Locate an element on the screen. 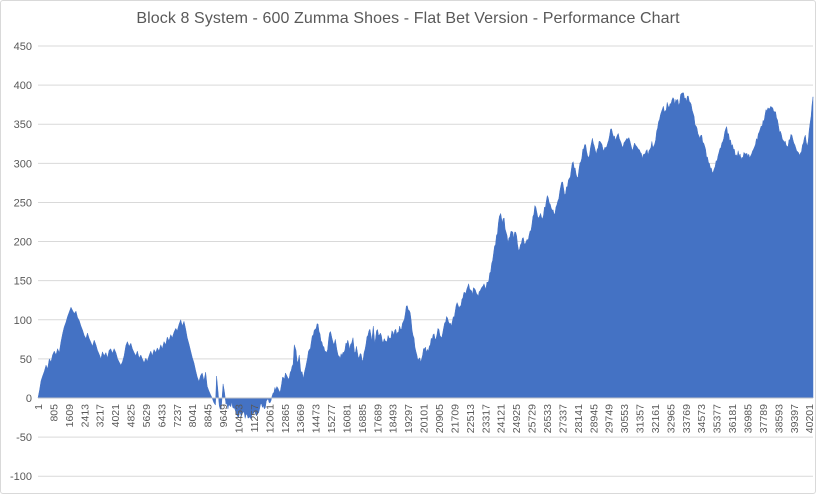 The image size is (816, 494). svg-text: 8041 is located at coordinates (193, 416).